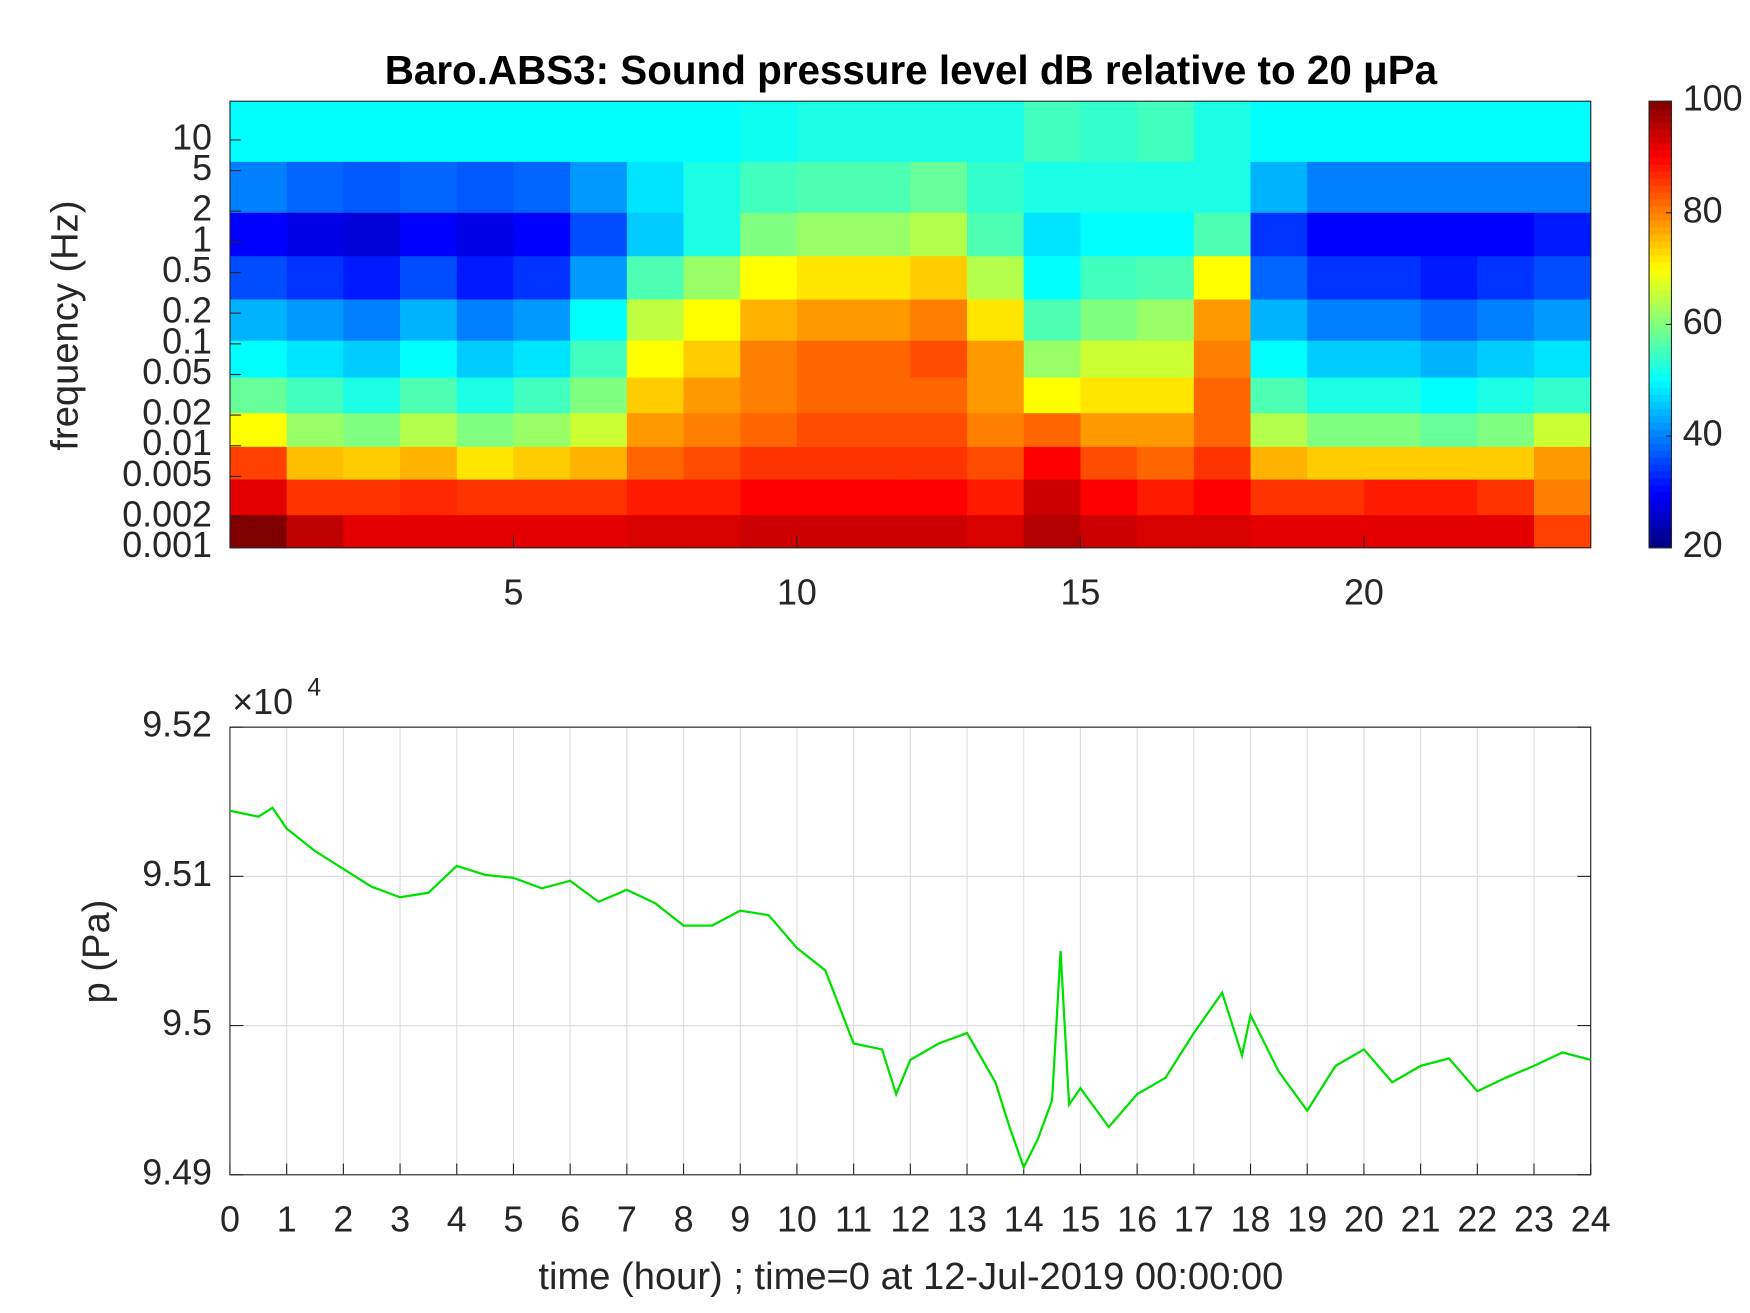 The width and height of the screenshot is (1750, 1313). Describe the element at coordinates (187, 1023) in the screenshot. I see `y-tick-label: 9.5` at that location.